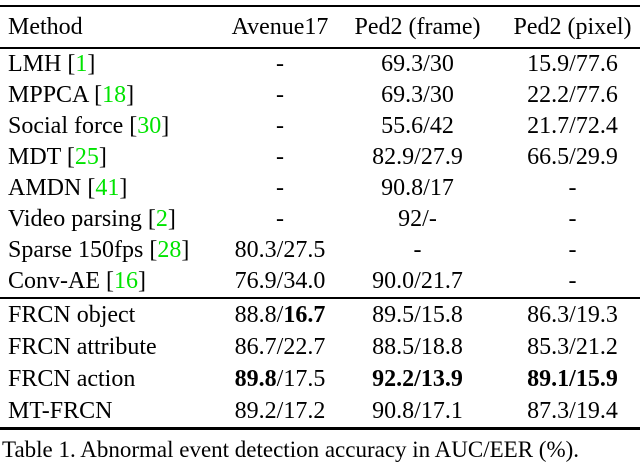 This screenshot has width=640, height=463. Describe the element at coordinates (169, 250) in the screenshot. I see `citation-link: 28` at that location.